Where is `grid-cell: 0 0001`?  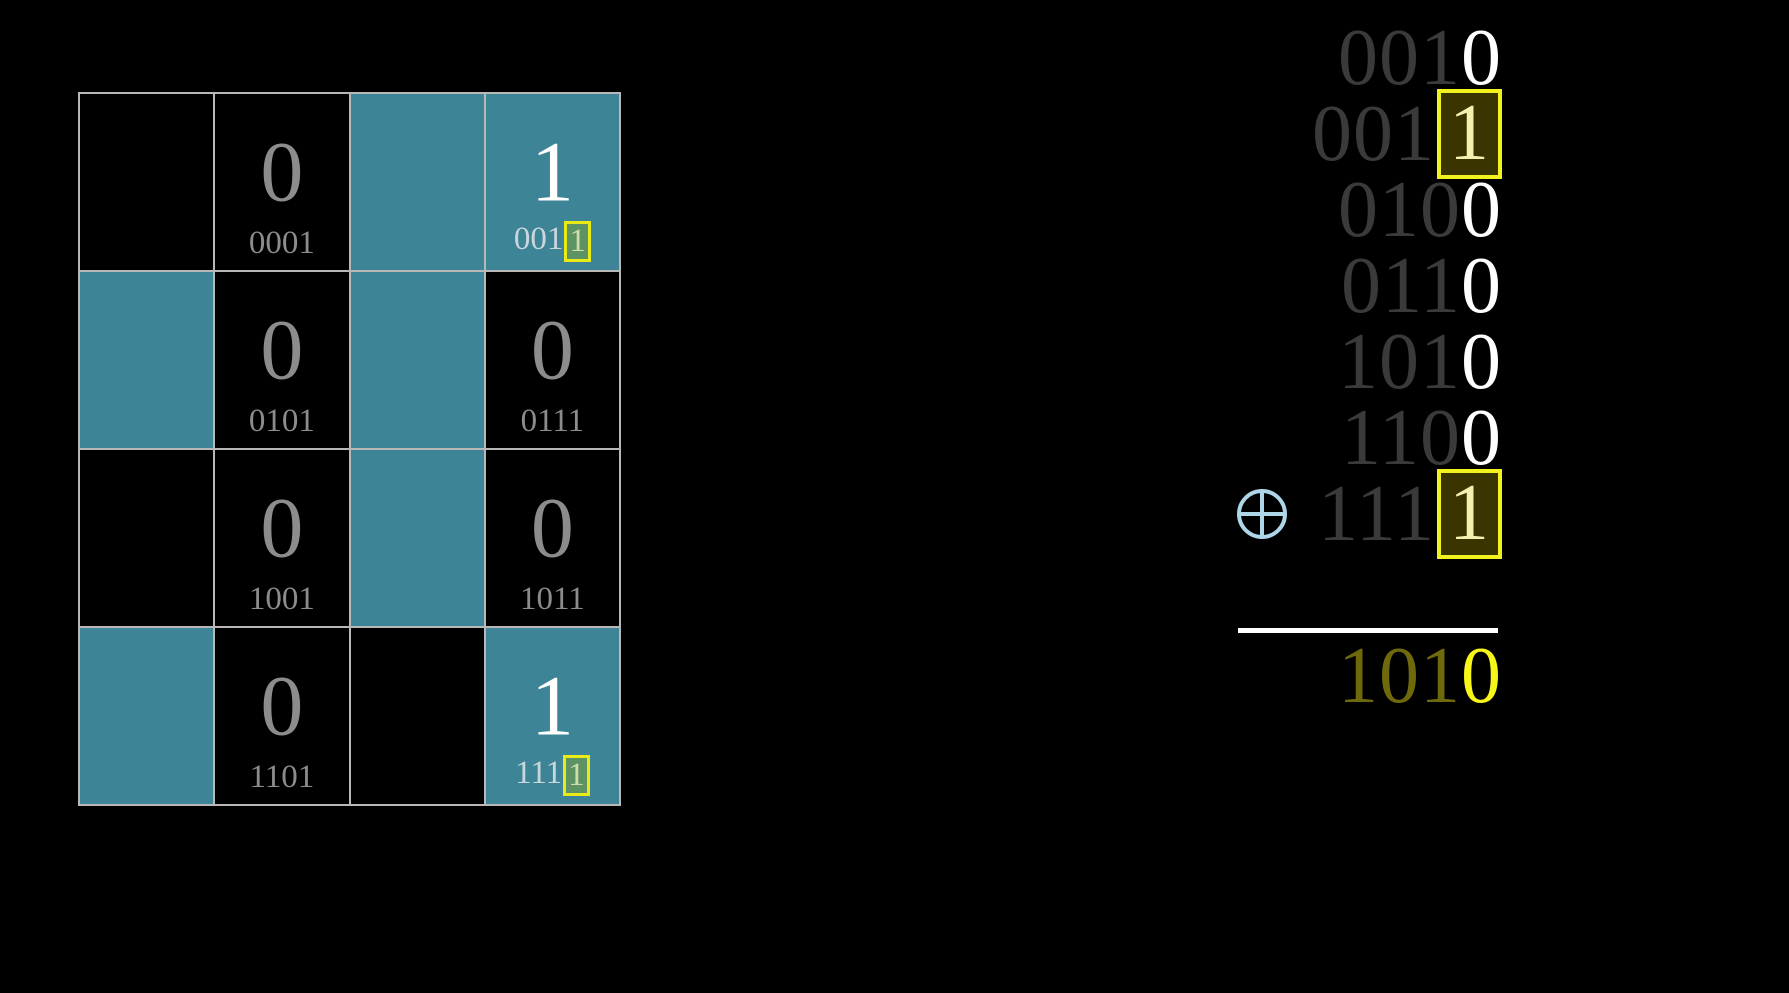
grid-cell: 0 0001 is located at coordinates (282, 182).